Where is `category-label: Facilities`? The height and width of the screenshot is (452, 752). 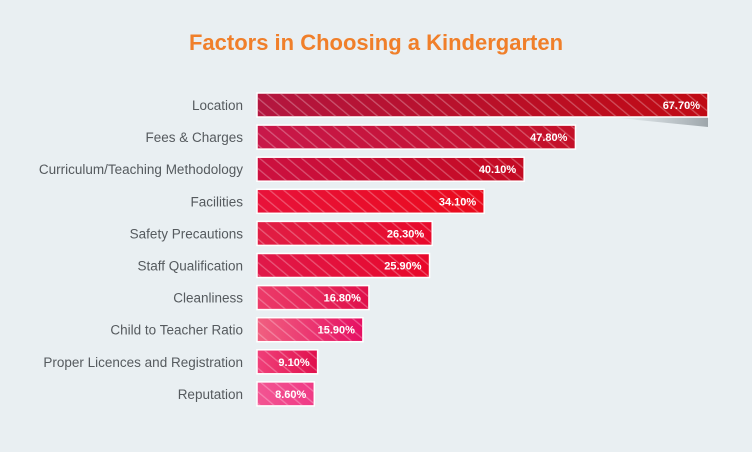
category-label: Facilities is located at coordinates (216, 201).